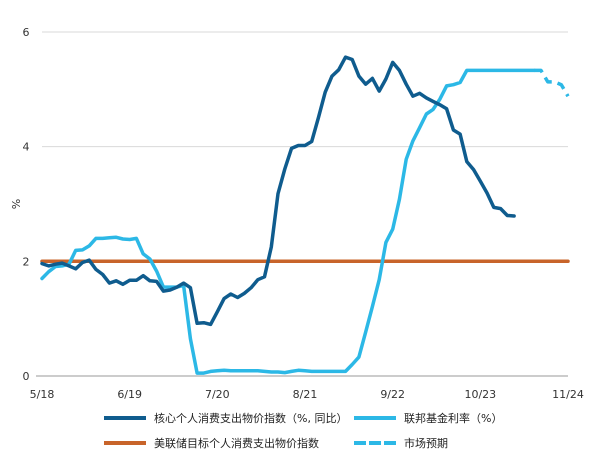  What do you see at coordinates (217, 394) in the screenshot?
I see `x-tick-label: 7/20` at bounding box center [217, 394].